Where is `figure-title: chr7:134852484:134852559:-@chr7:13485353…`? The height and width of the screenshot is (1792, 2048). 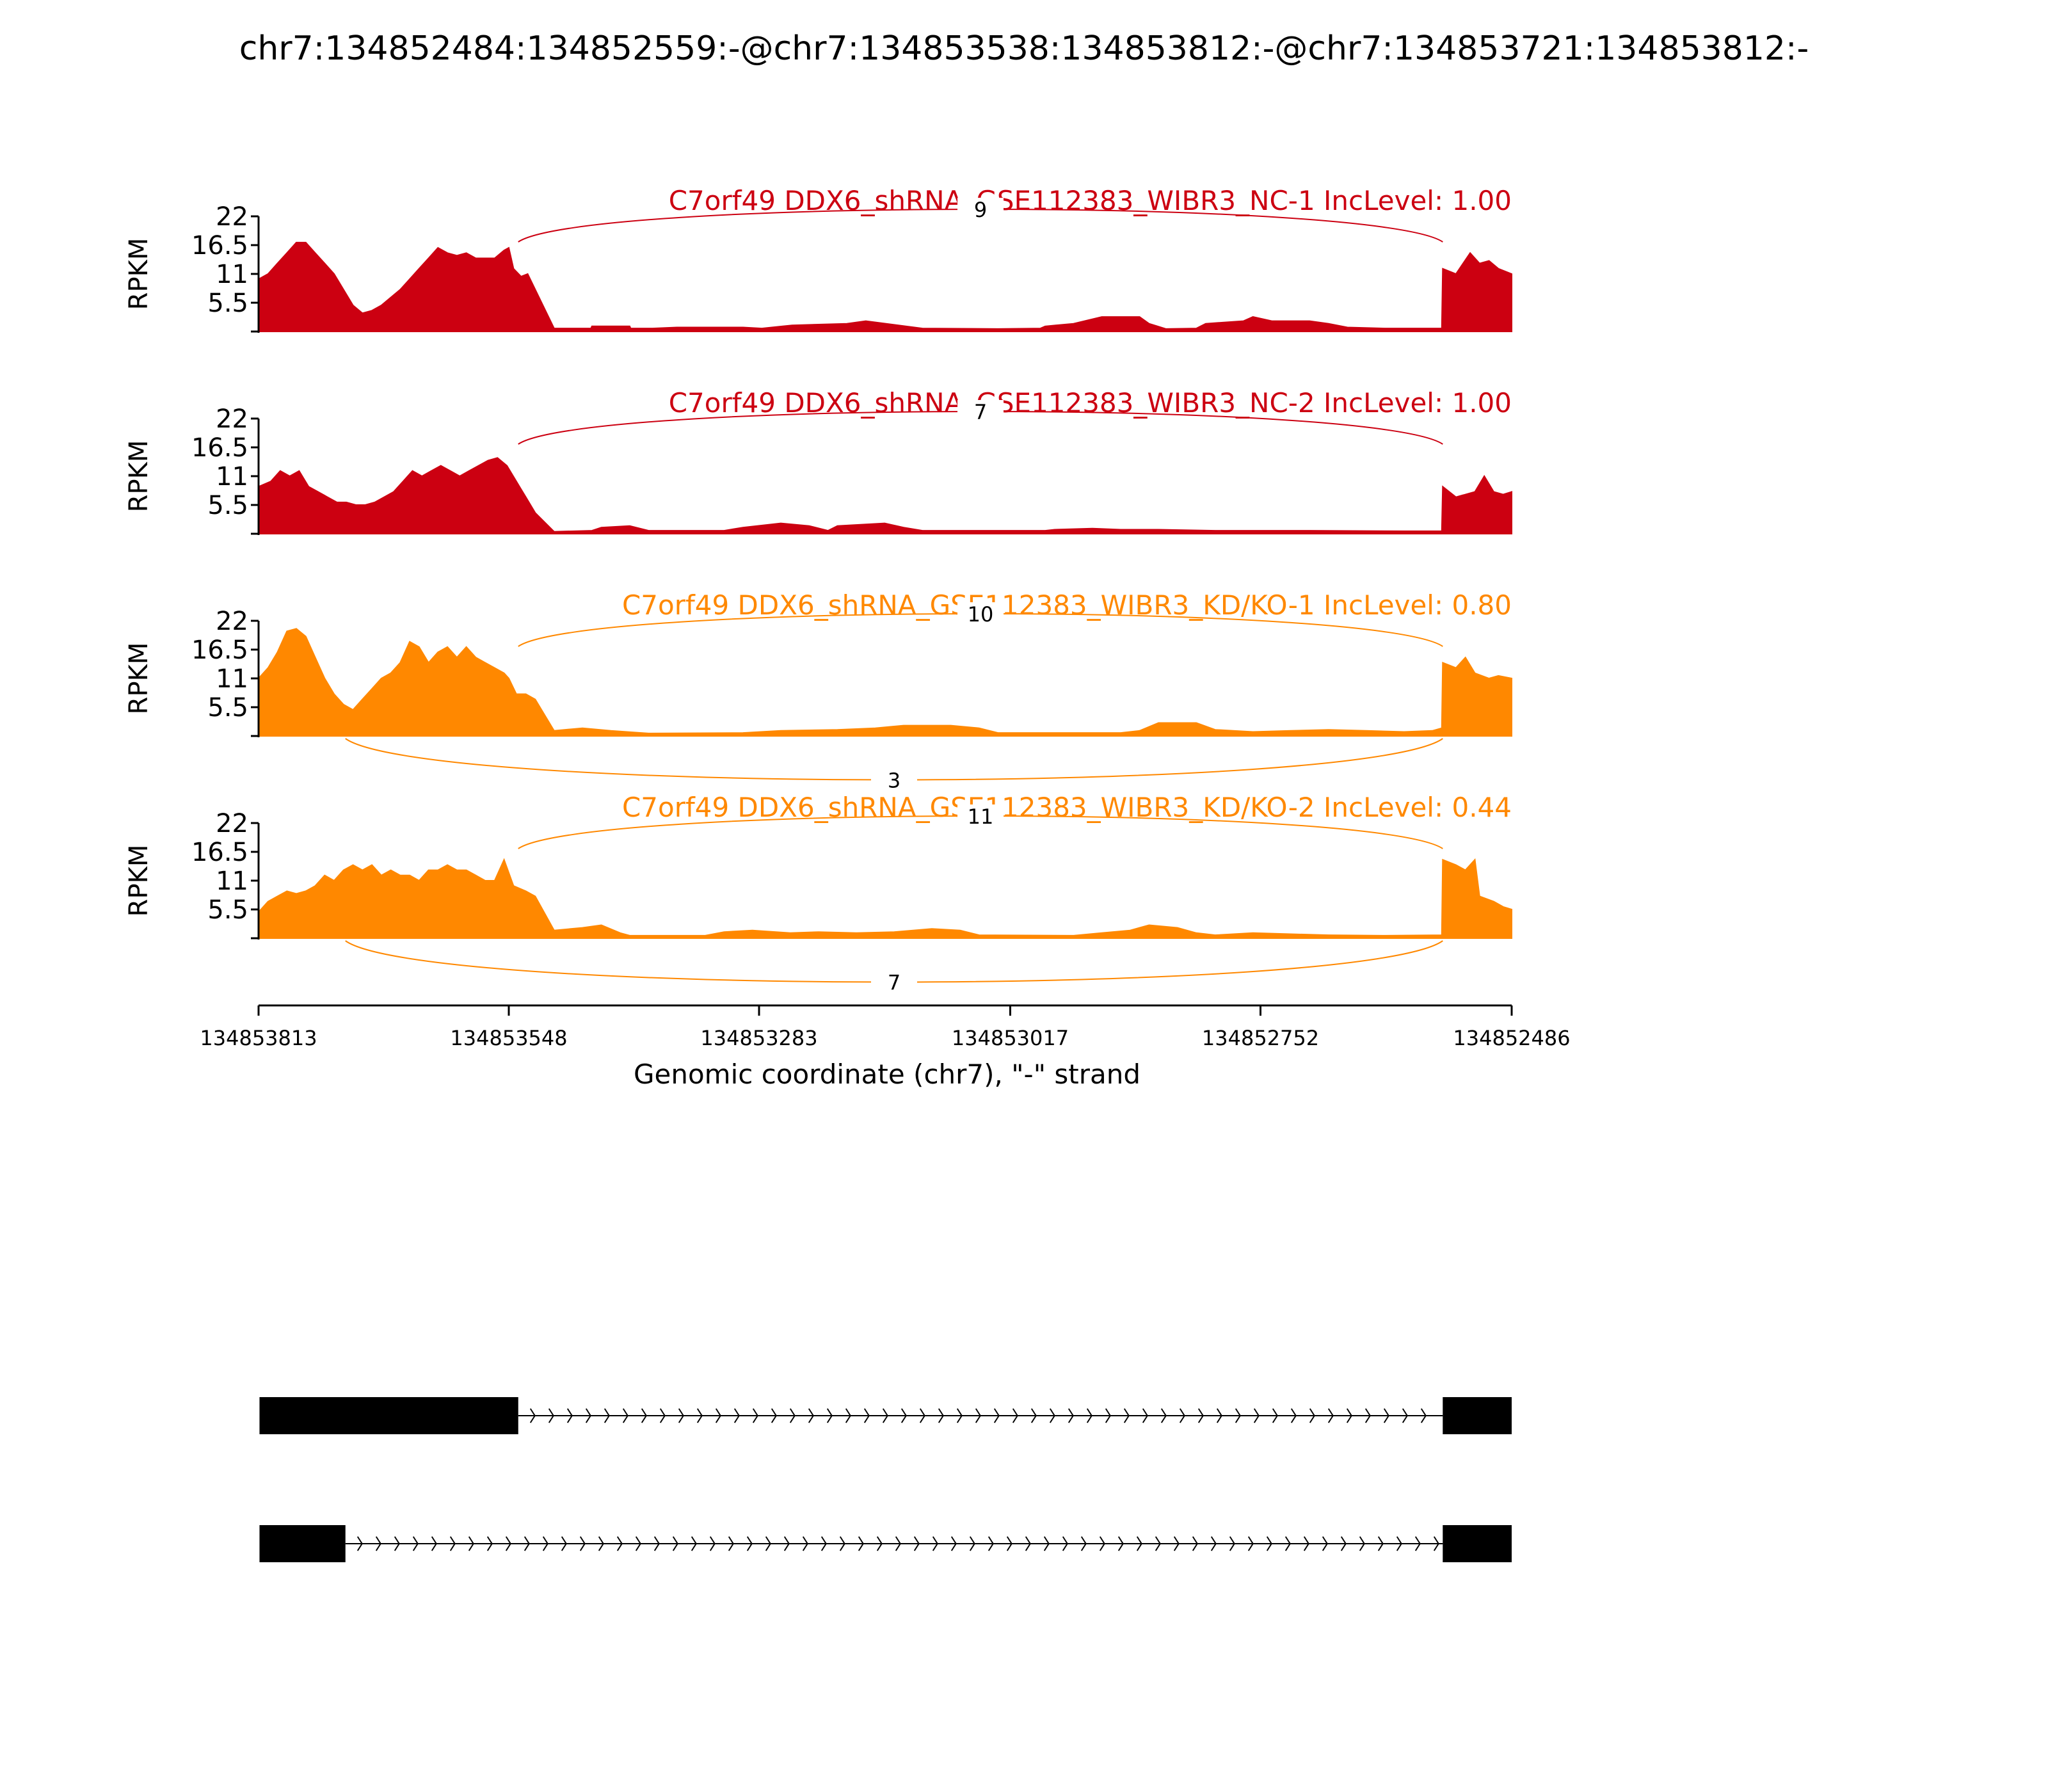 figure-title: chr7:134852484:134852559:-@chr7:13485353… is located at coordinates (1024, 48).